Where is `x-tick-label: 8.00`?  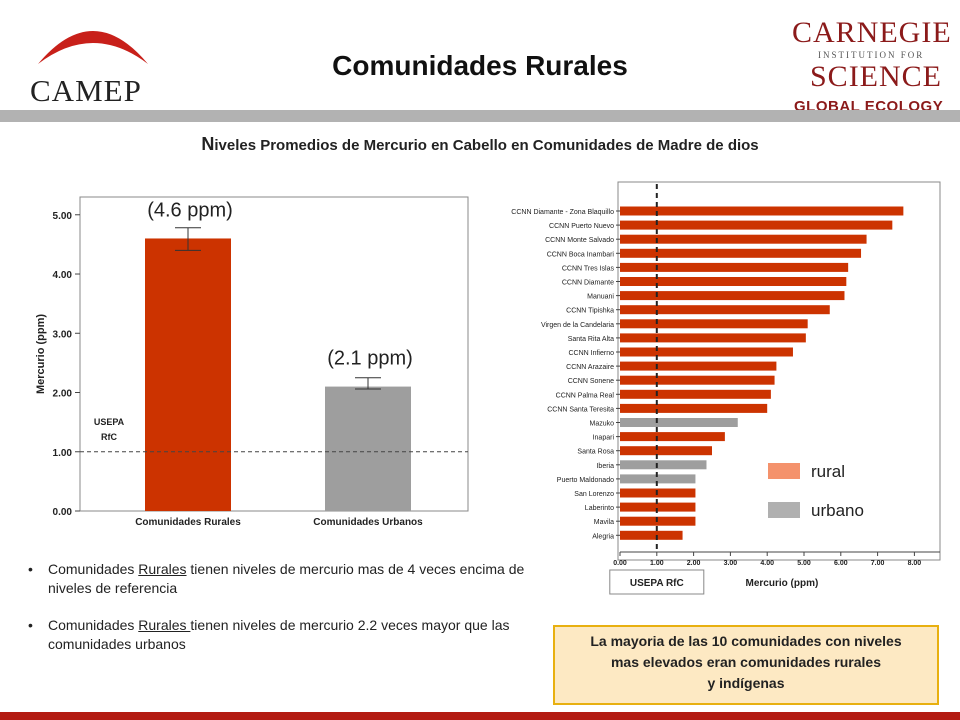
x-tick-label: 8.00 is located at coordinates (915, 563).